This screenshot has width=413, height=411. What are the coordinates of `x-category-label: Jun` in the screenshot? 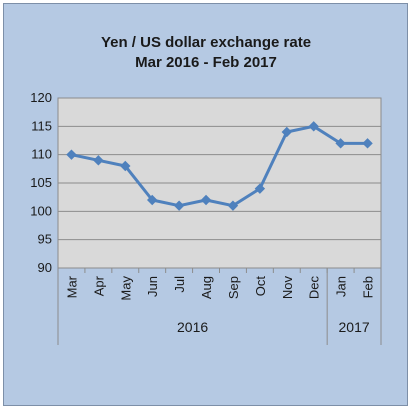 It's located at (152, 286).